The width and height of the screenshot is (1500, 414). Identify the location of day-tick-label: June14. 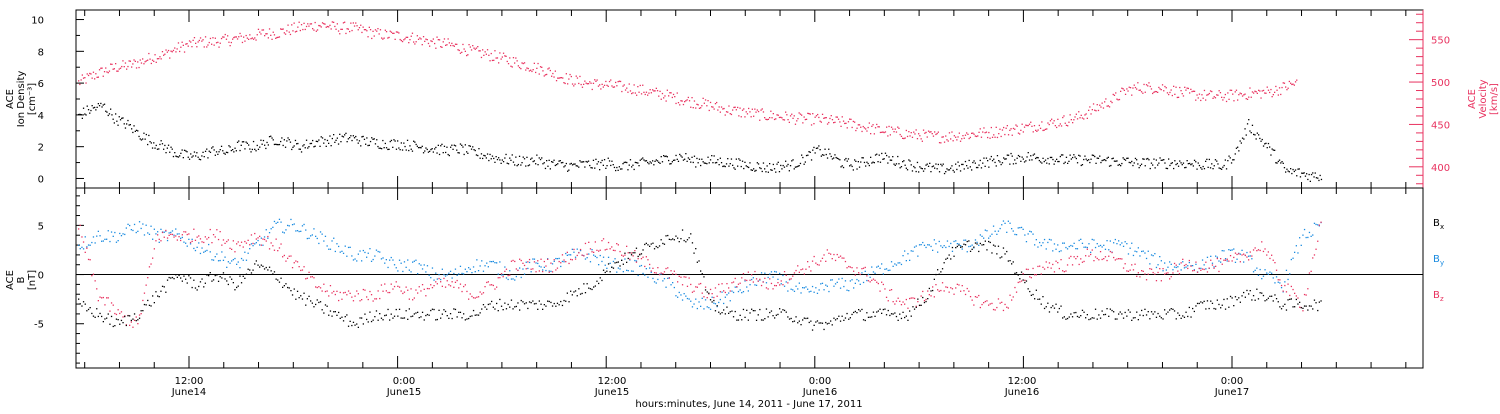
(189, 392).